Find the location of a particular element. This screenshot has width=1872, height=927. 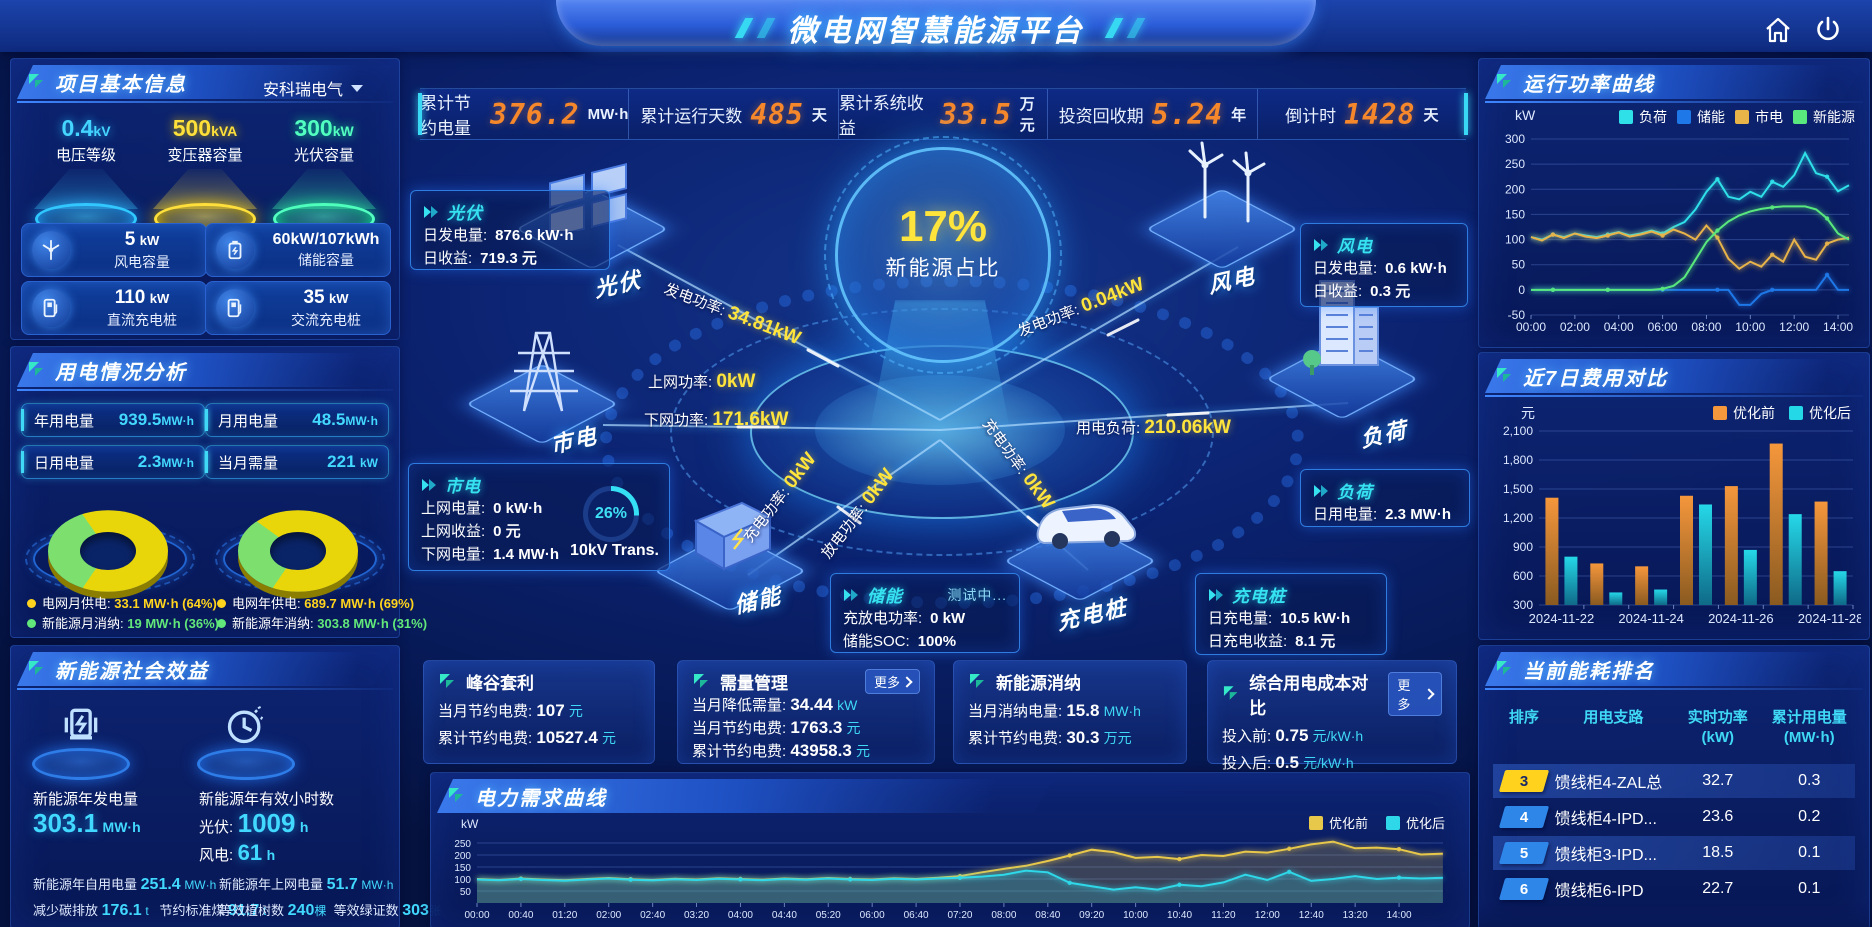

svg-text: 02:00 is located at coordinates (1575, 327).